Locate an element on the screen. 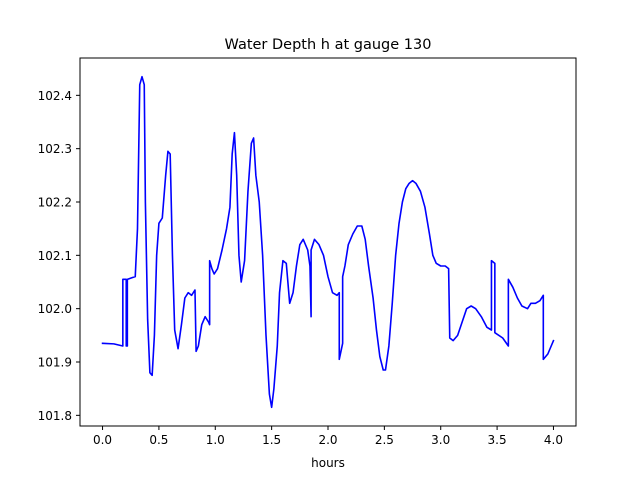  x-axis-label: hours is located at coordinates (328, 463).